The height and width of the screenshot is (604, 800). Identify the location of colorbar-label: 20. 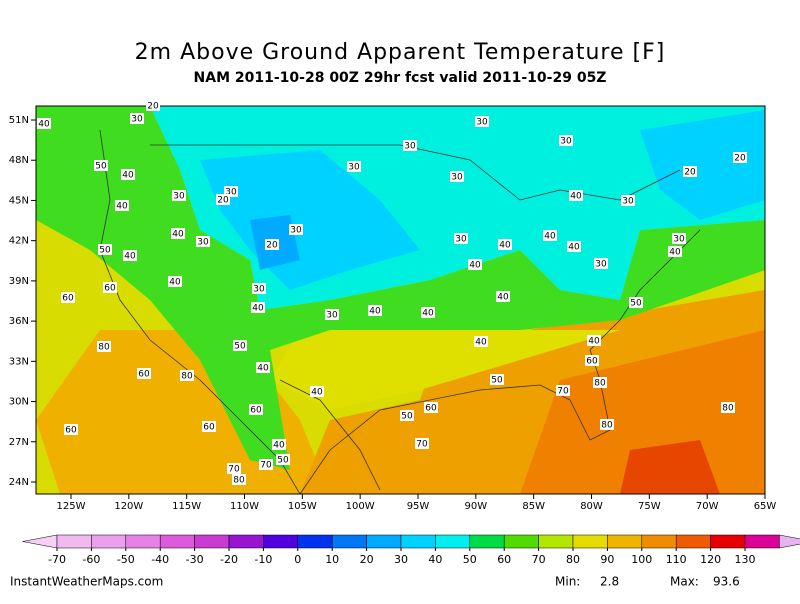
(367, 559).